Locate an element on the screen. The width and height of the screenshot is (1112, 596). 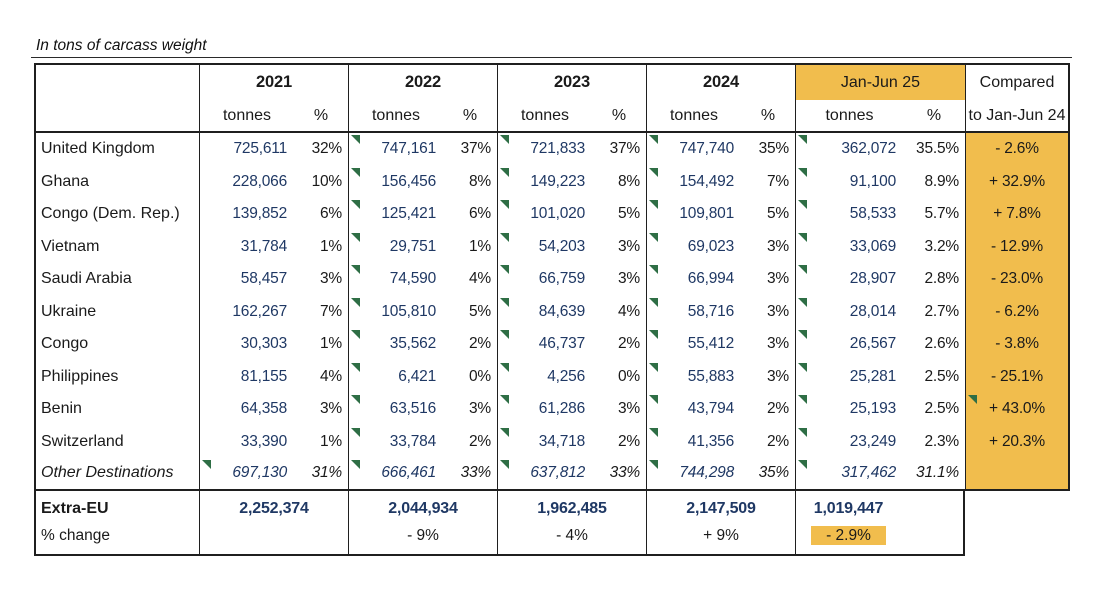
tonnes-cell: 66,994 is located at coordinates (693, 279).